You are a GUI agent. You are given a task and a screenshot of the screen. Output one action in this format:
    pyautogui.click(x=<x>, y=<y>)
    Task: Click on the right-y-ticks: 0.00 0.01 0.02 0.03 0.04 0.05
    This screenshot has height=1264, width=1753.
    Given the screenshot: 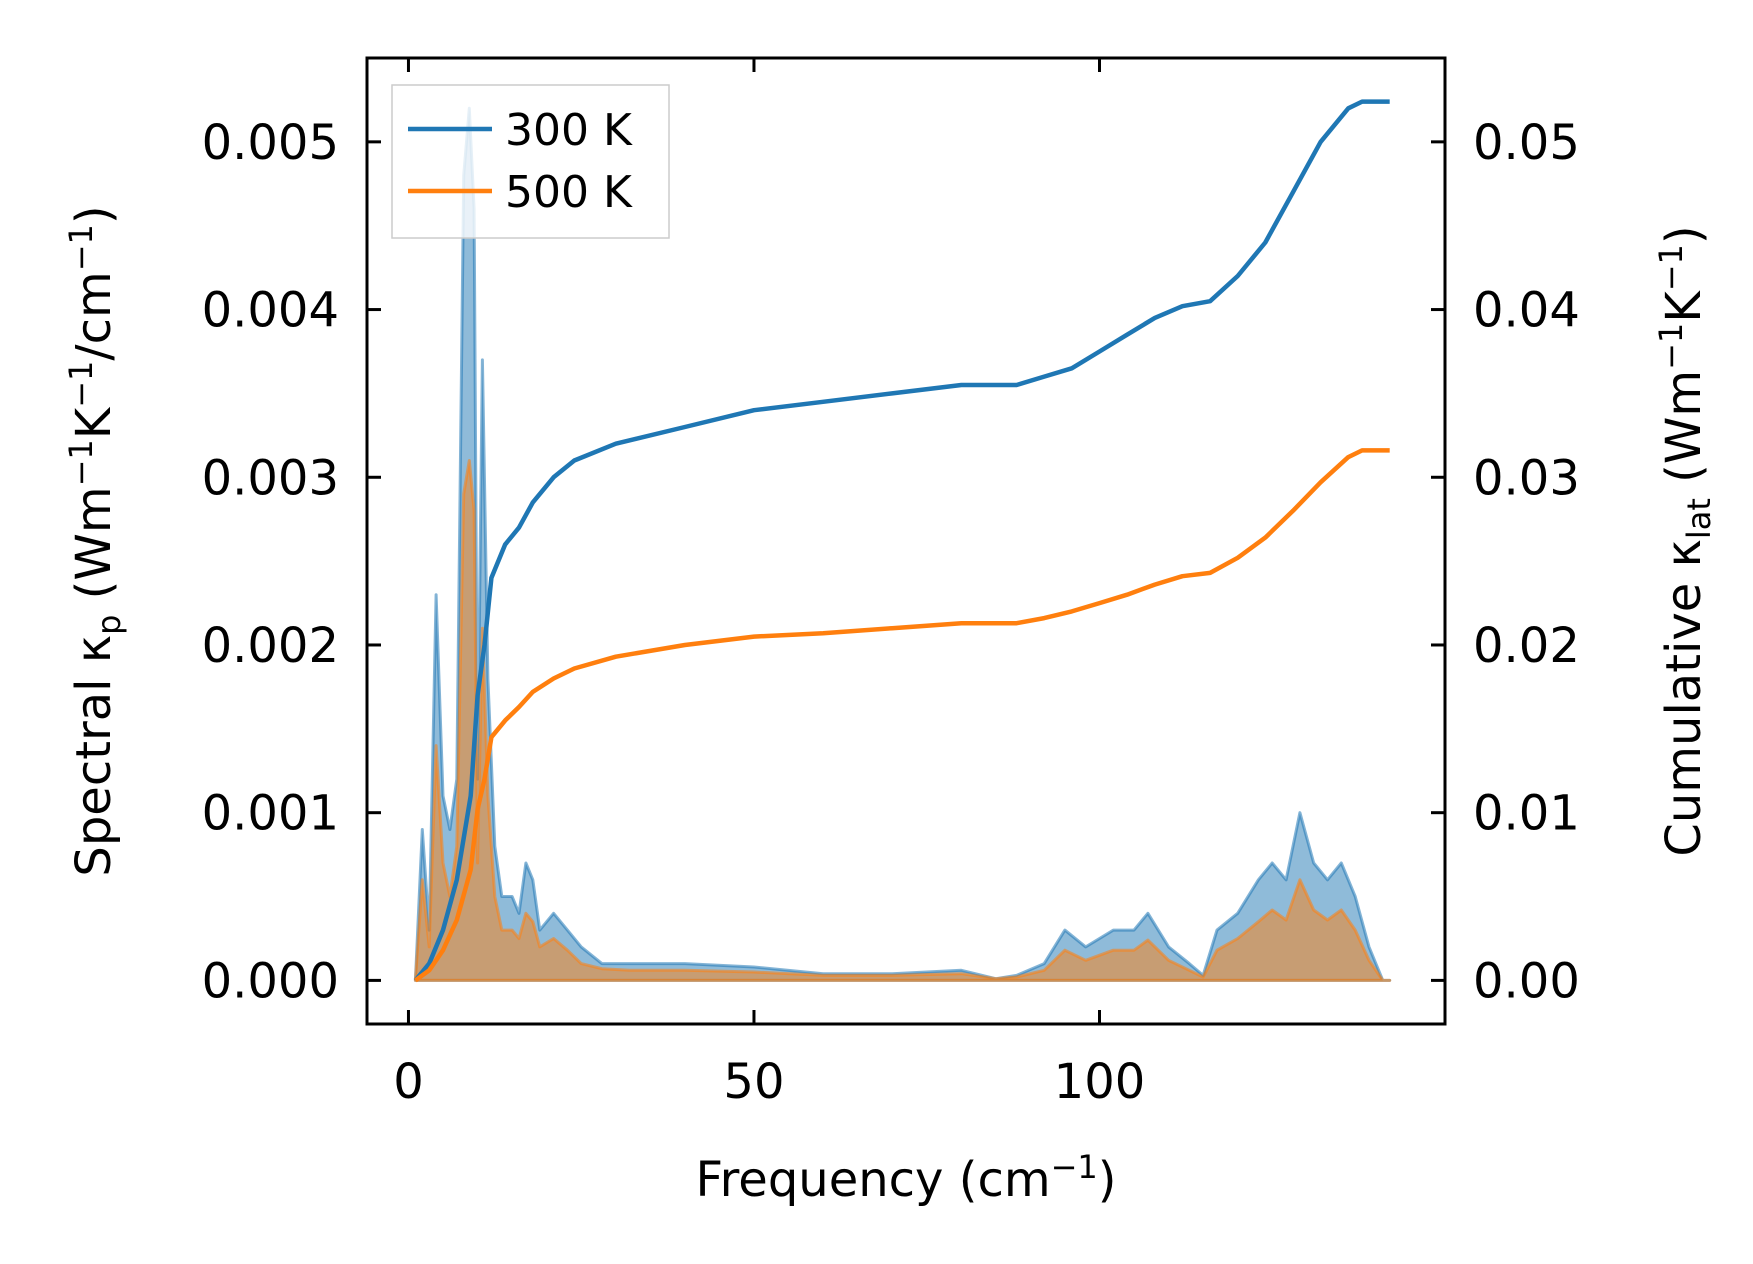 What is the action you would take?
    pyautogui.click(x=1505, y=562)
    